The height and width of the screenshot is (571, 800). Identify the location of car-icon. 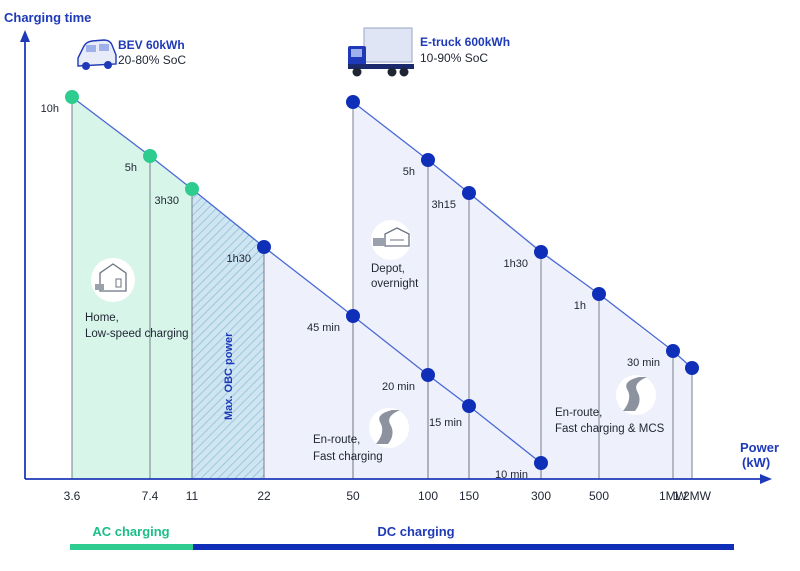
(97, 54).